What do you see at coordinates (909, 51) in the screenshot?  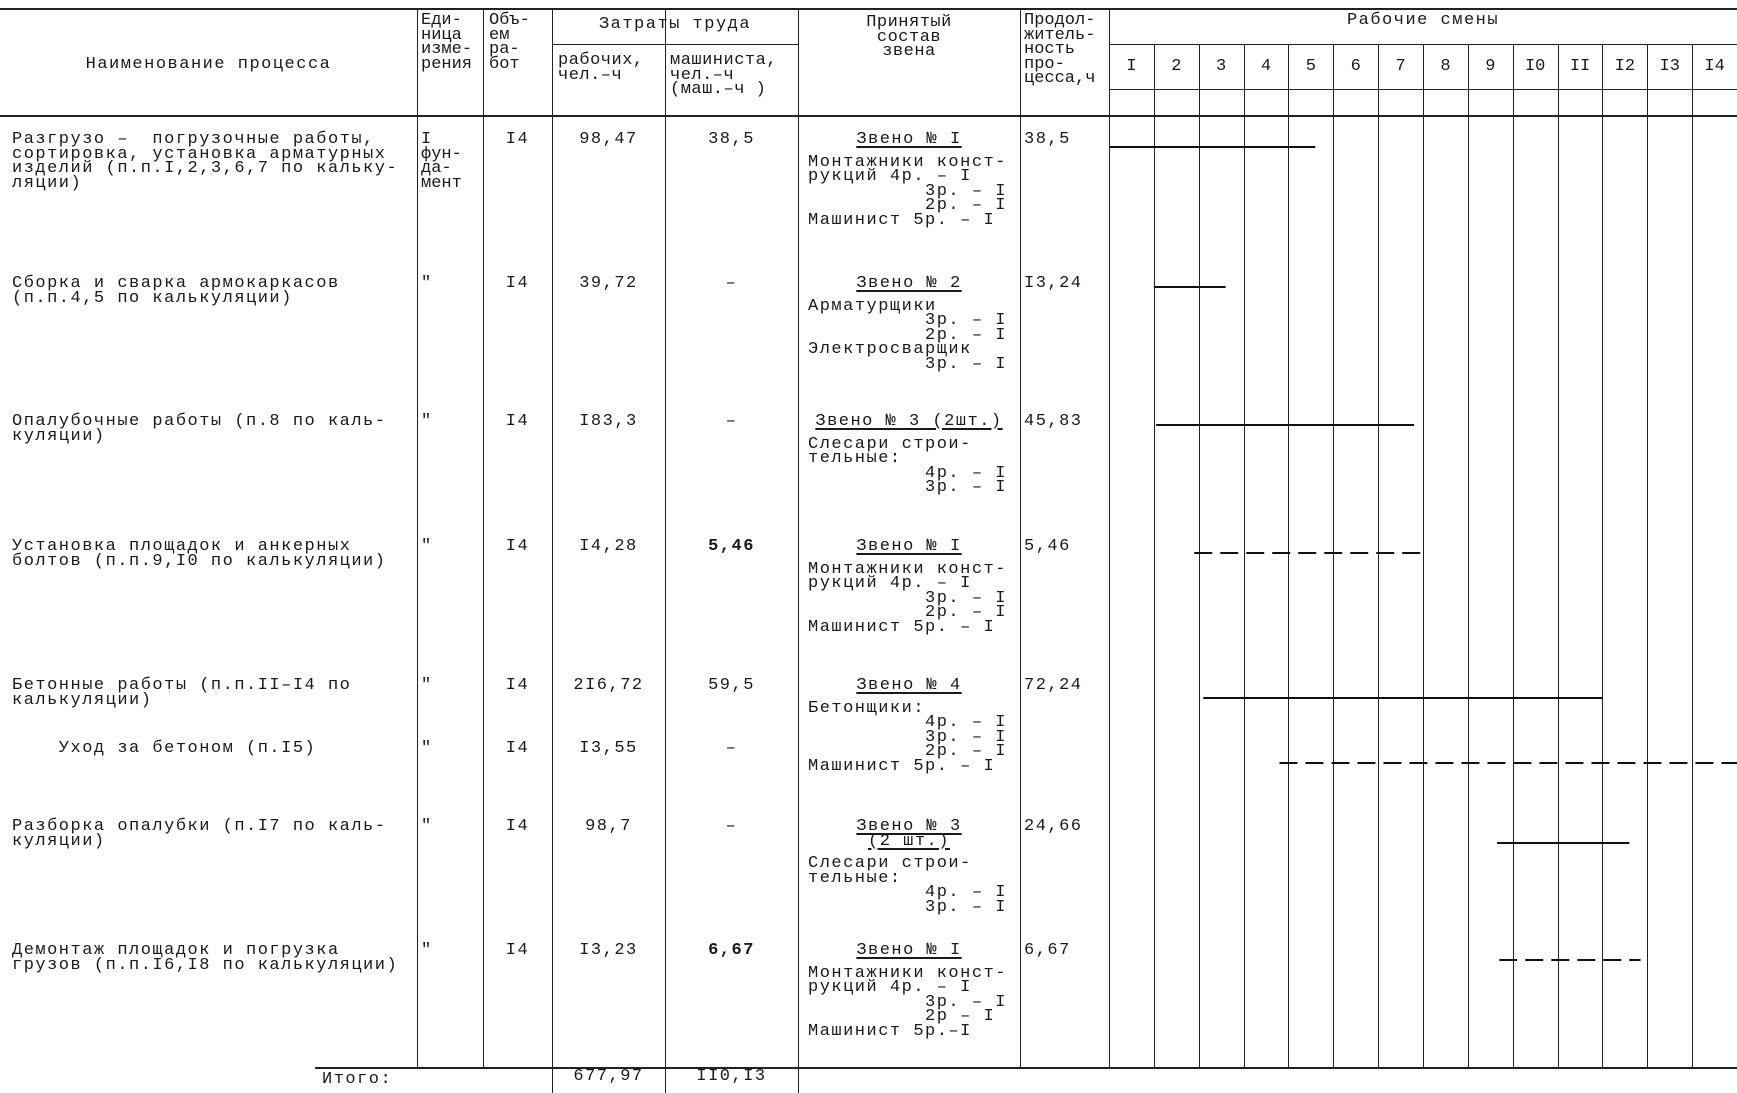 I see `header-crew-line: звена` at bounding box center [909, 51].